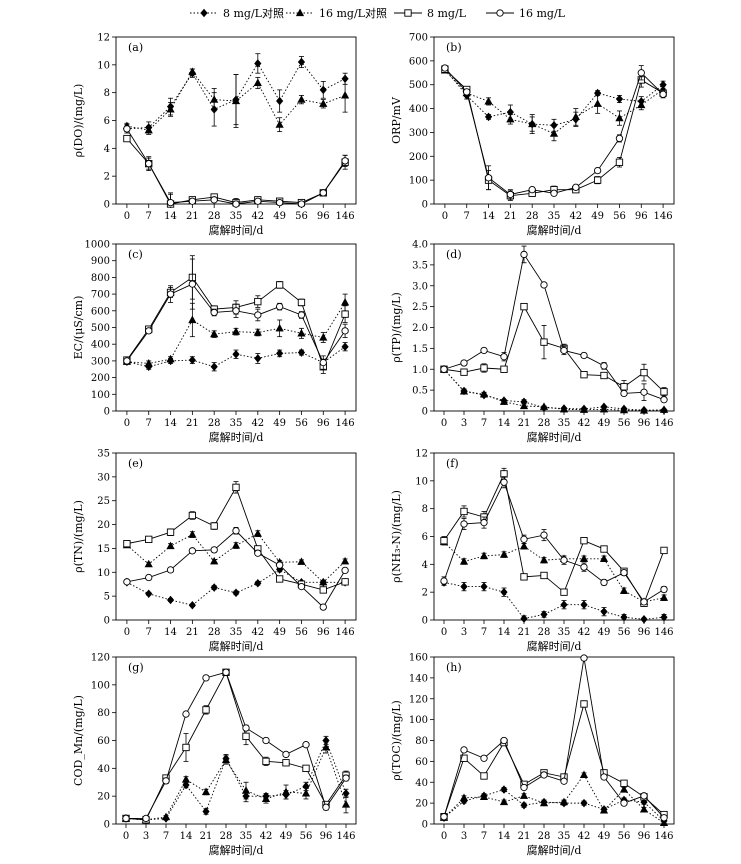 The width and height of the screenshot is (741, 864). What do you see at coordinates (100, 658) in the screenshot?
I see `y-tick-label: 120` at bounding box center [100, 658].